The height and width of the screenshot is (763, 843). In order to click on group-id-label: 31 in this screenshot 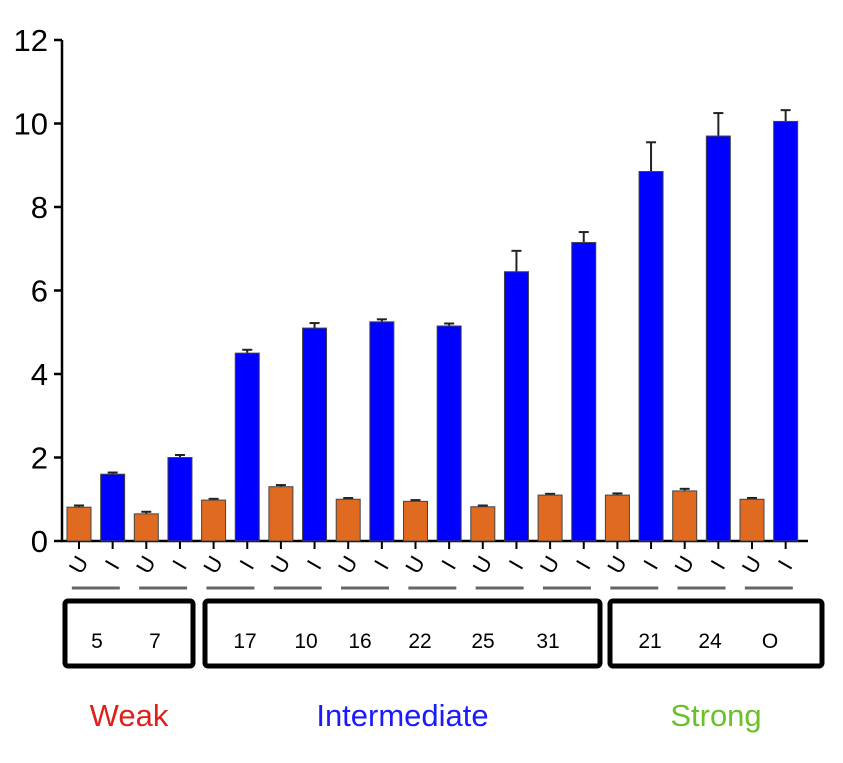, I will do `click(547, 641)`.